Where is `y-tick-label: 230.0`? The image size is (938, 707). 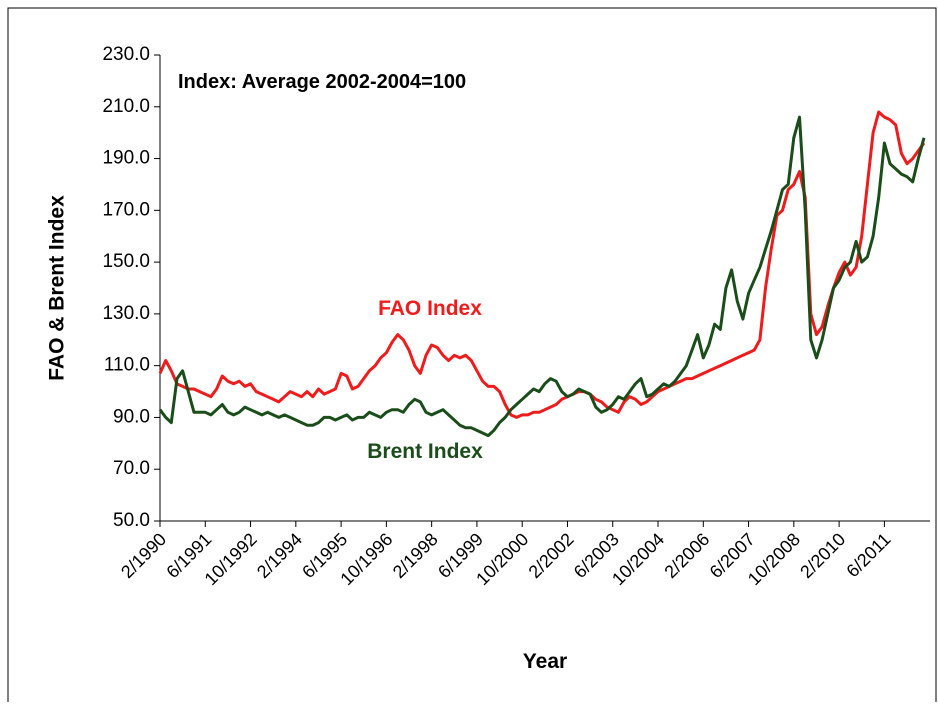
y-tick-label: 230.0 is located at coordinates (126, 54).